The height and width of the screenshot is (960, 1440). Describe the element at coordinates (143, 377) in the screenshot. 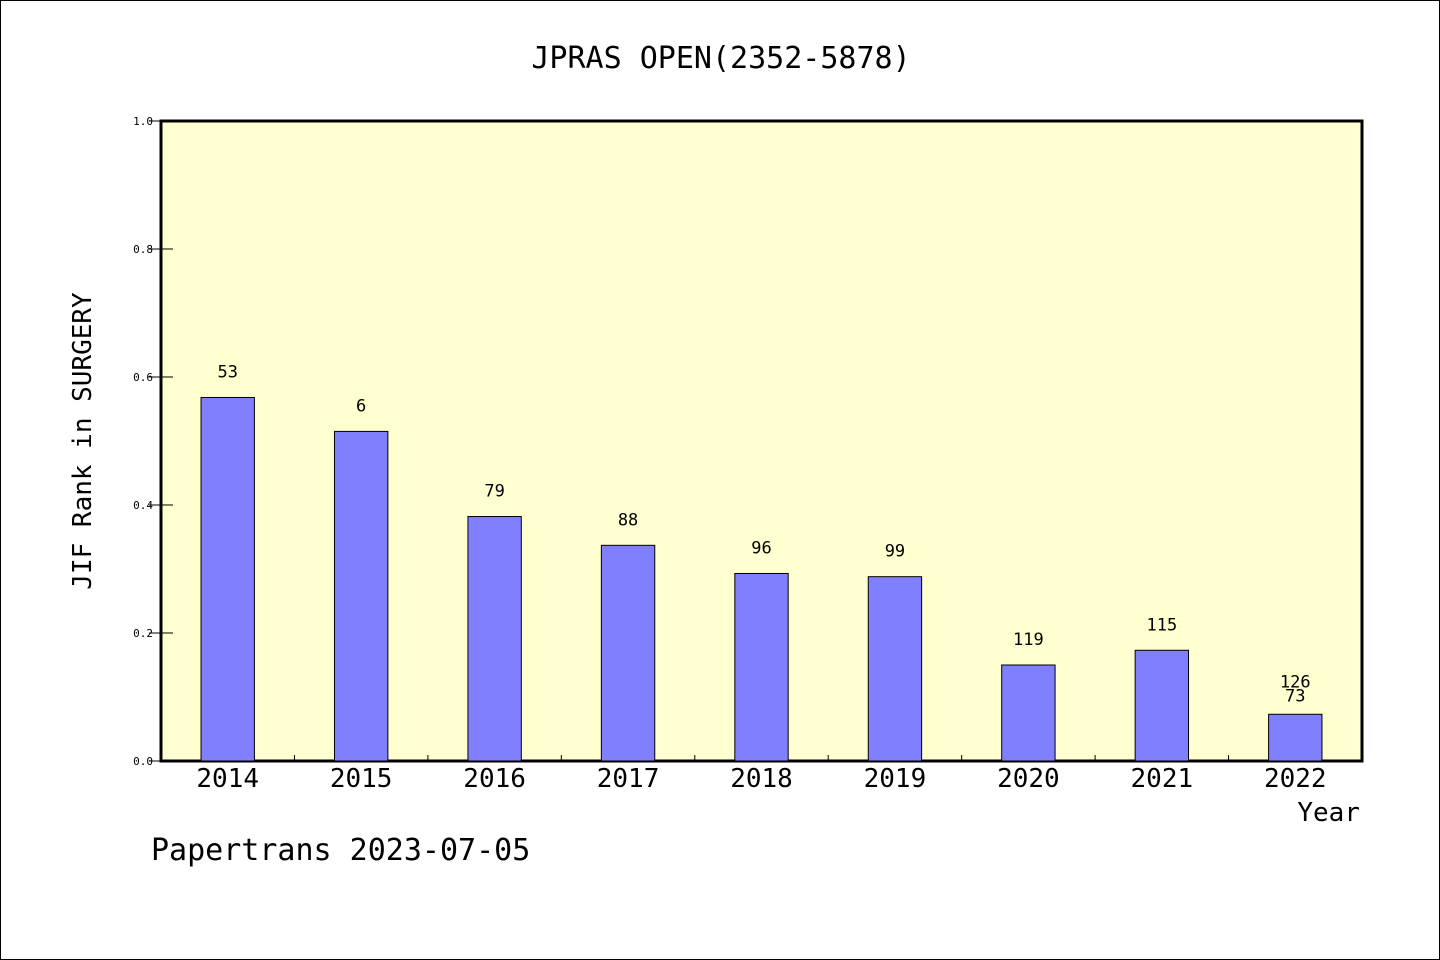

I see `y-tick-label: 0.6` at that location.